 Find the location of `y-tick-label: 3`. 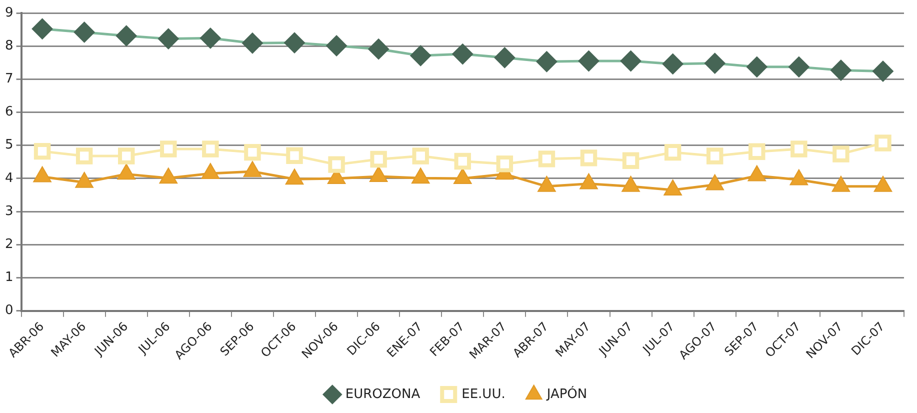

y-tick-label: 3 is located at coordinates (9, 211).